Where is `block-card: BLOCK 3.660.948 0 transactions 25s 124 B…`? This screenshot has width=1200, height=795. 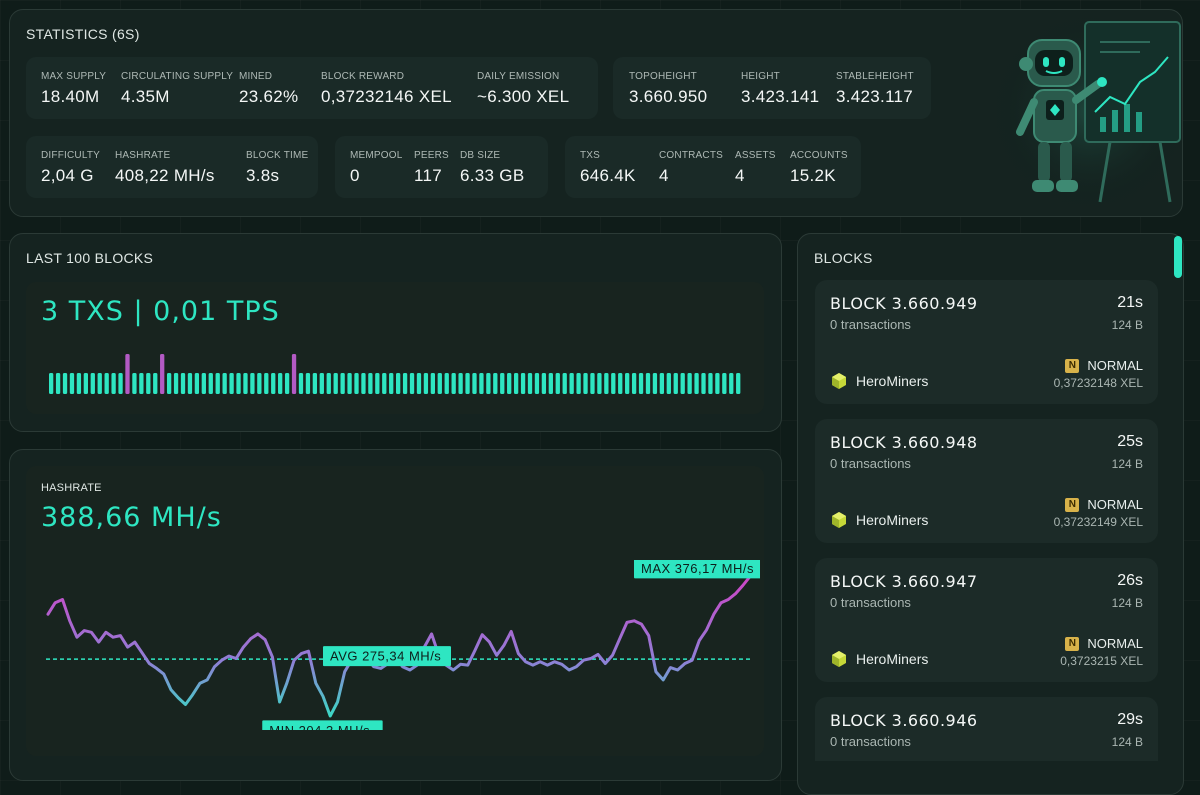
block-card: BLOCK 3.660.948 0 transactions 25s 124 B… is located at coordinates (986, 481).